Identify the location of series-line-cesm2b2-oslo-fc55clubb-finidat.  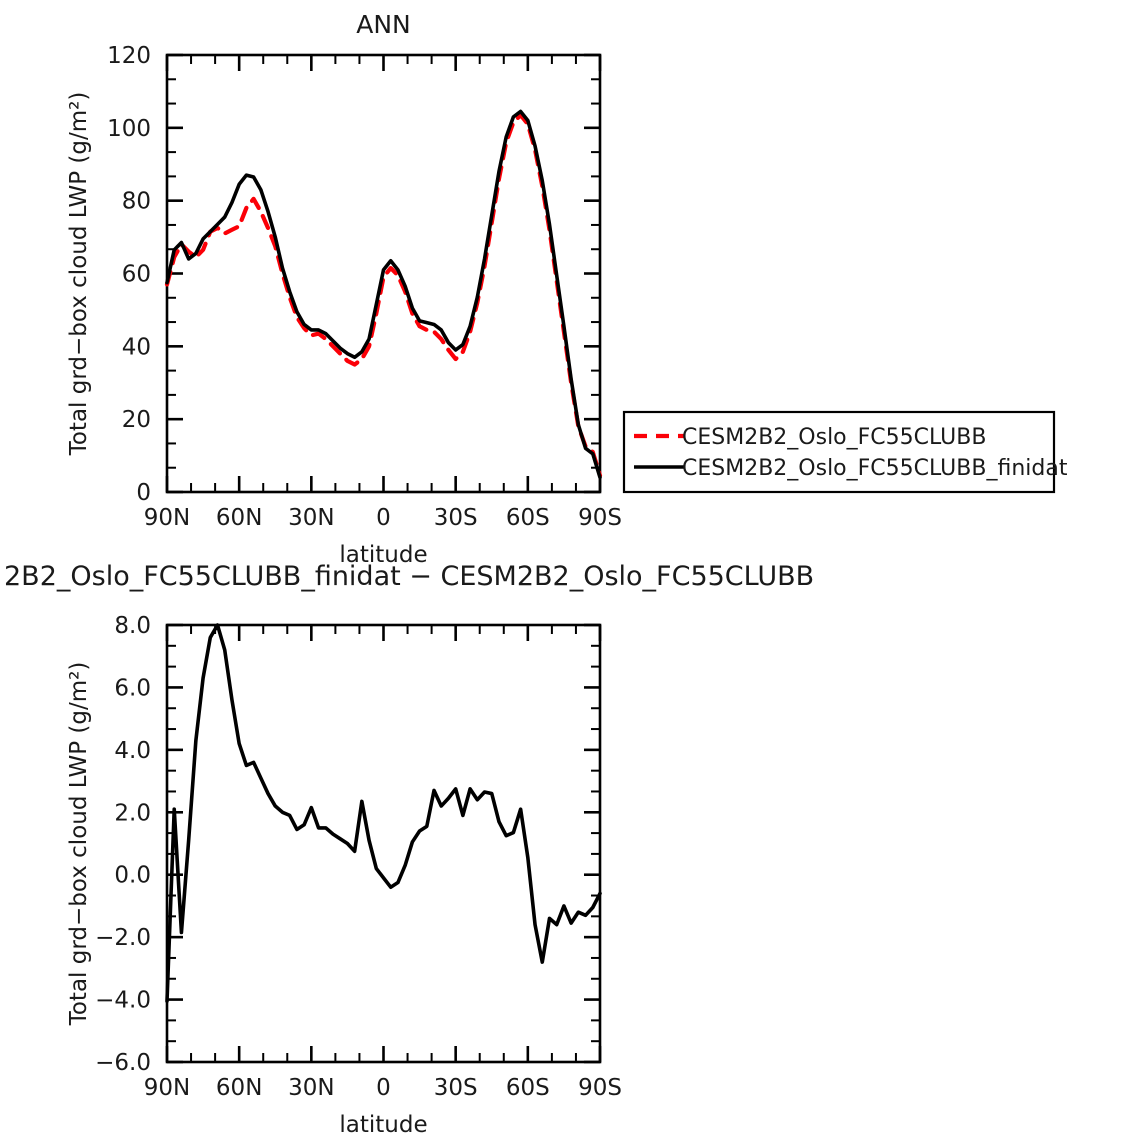
(383, 294).